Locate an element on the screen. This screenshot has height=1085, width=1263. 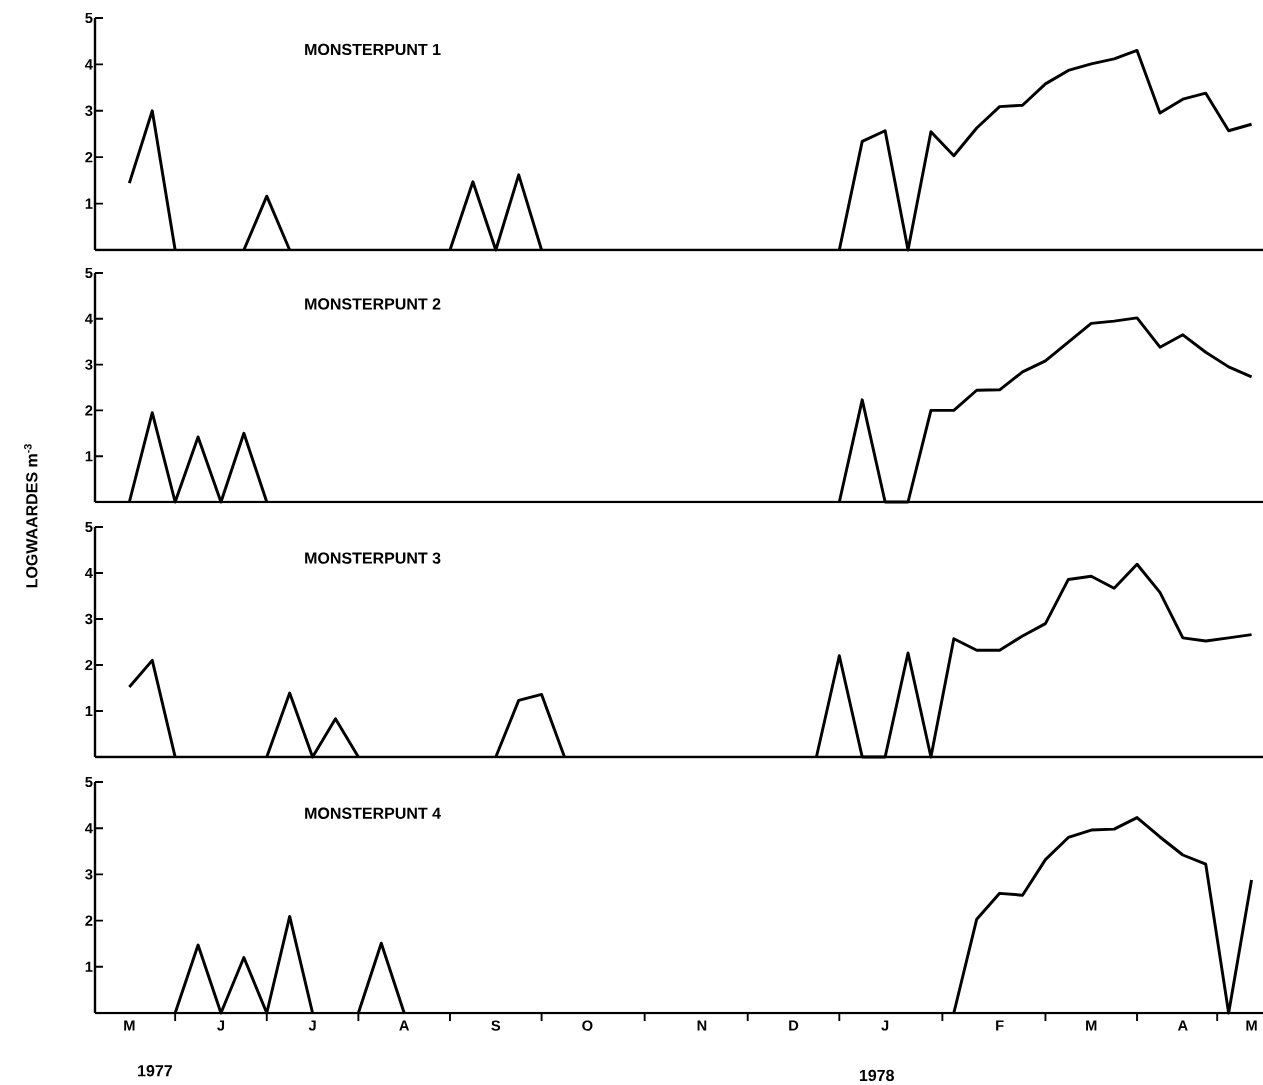
x-tick-label: F is located at coordinates (1000, 1025).